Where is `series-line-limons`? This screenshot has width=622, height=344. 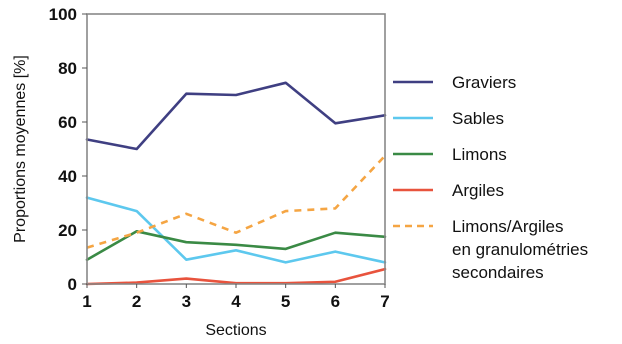
series-line-limons is located at coordinates (236, 246).